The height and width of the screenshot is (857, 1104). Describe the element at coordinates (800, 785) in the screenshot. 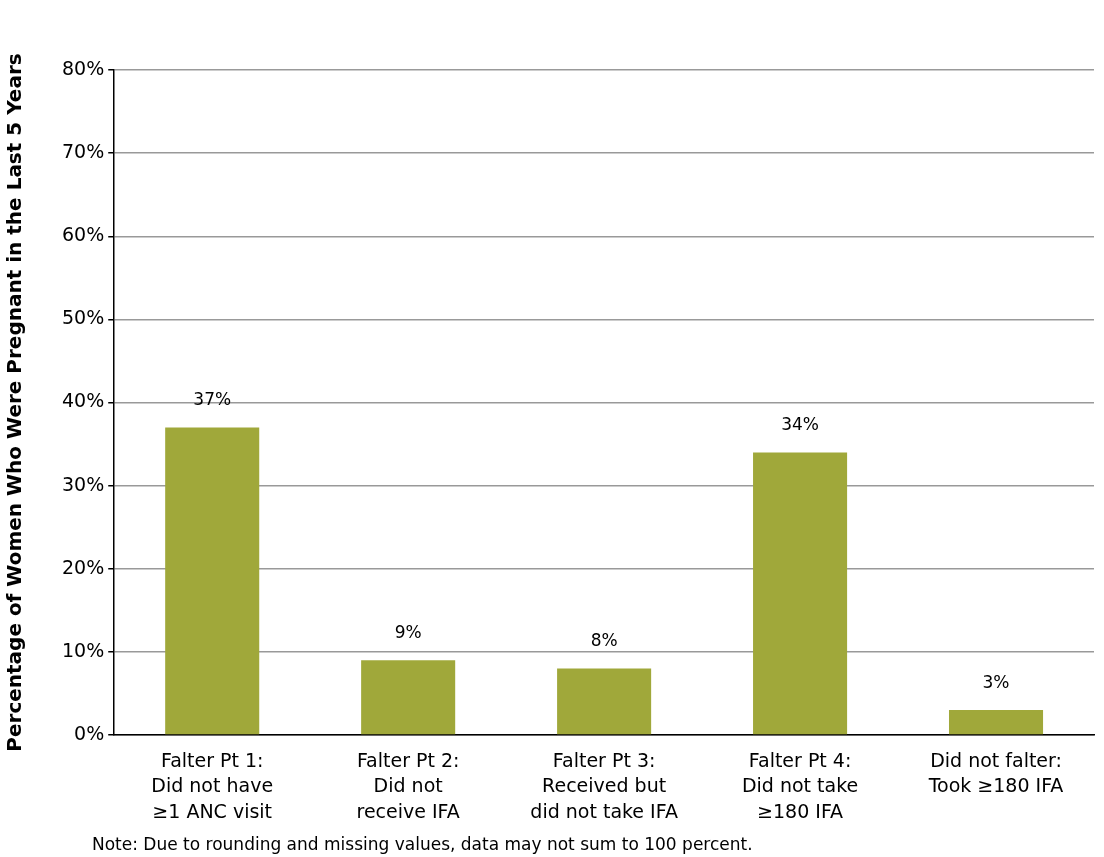

I see `x-tick-label: Falter Pt 4: Did not take ≥180 IFA` at that location.